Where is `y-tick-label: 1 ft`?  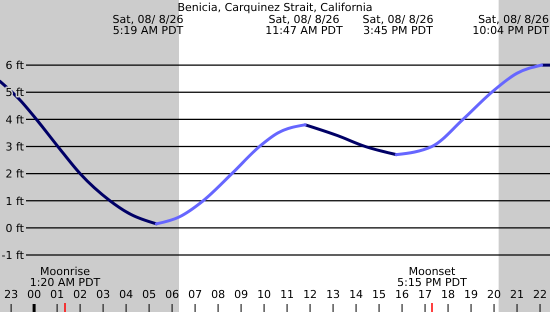 y-tick-label: 1 ft is located at coordinates (15, 201).